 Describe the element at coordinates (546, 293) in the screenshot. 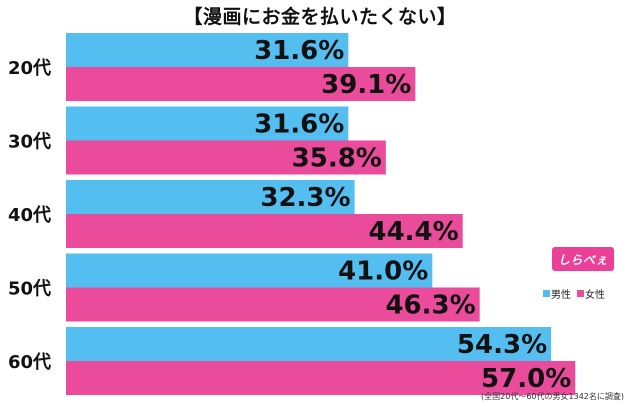

I see `legend-swatch-male` at that location.